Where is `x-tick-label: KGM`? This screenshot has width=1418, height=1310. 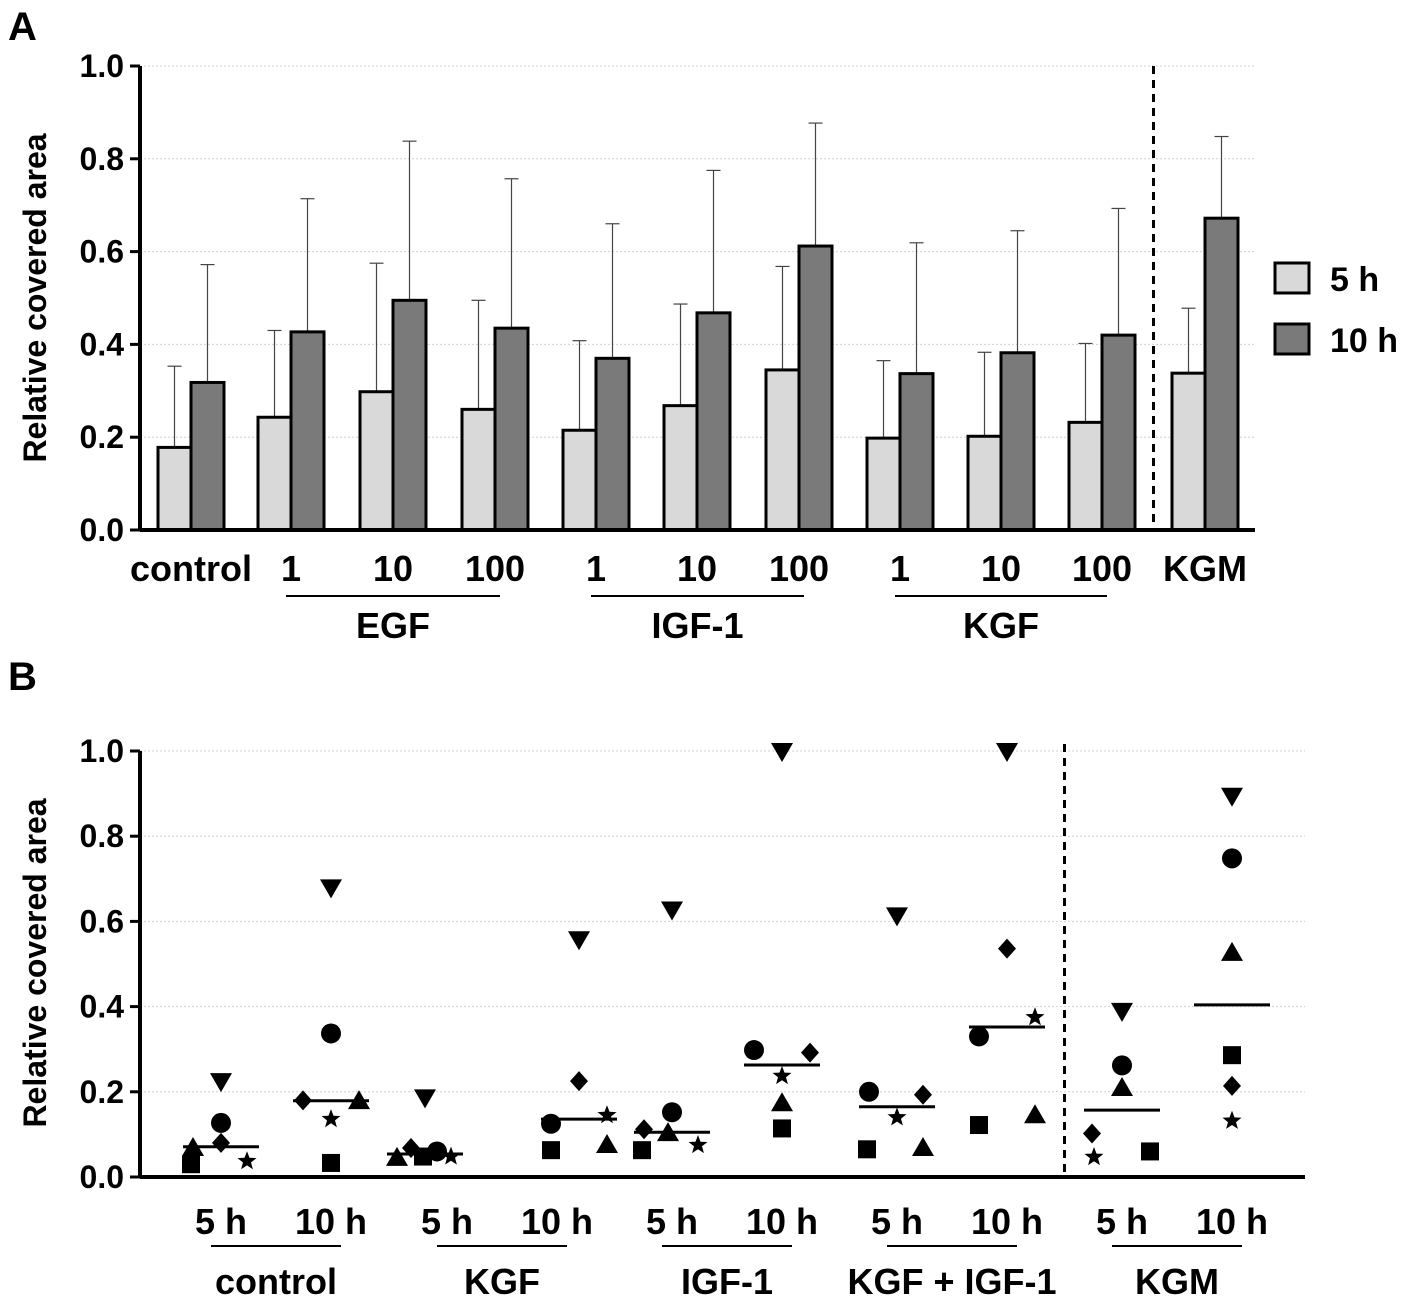
x-tick-label: KGM is located at coordinates (1205, 568).